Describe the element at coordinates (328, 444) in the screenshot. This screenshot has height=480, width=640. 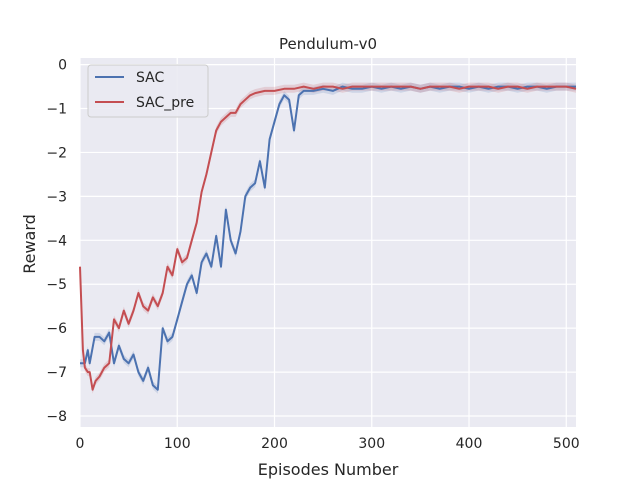
I see `x-tick-labels: 0 100 200 300 400 500` at that location.